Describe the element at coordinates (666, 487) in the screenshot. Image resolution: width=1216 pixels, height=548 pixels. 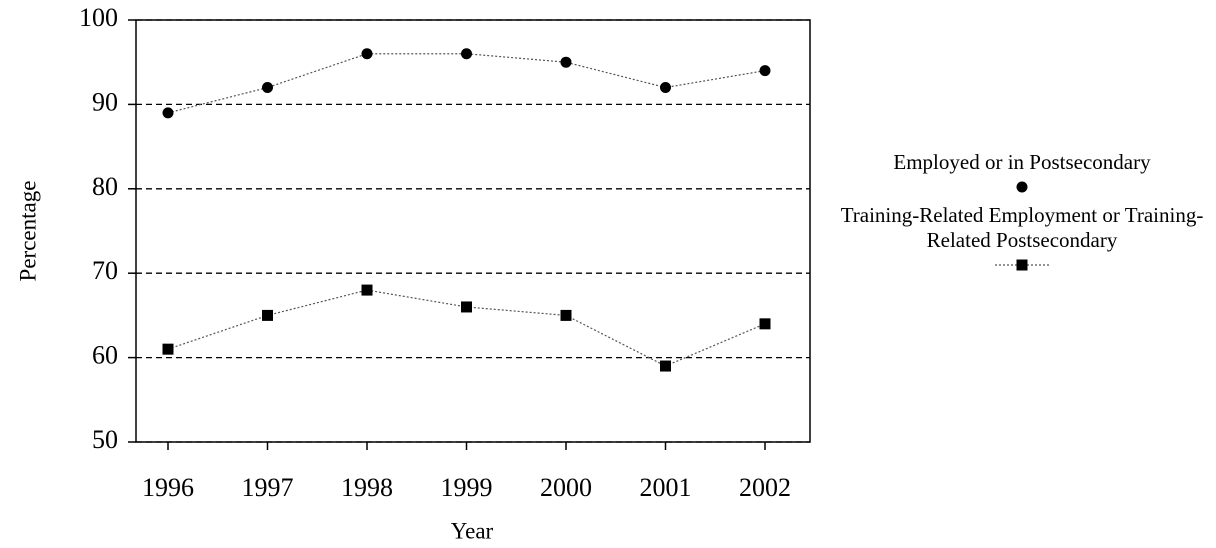
I see `x-tick-label: 2001` at that location.